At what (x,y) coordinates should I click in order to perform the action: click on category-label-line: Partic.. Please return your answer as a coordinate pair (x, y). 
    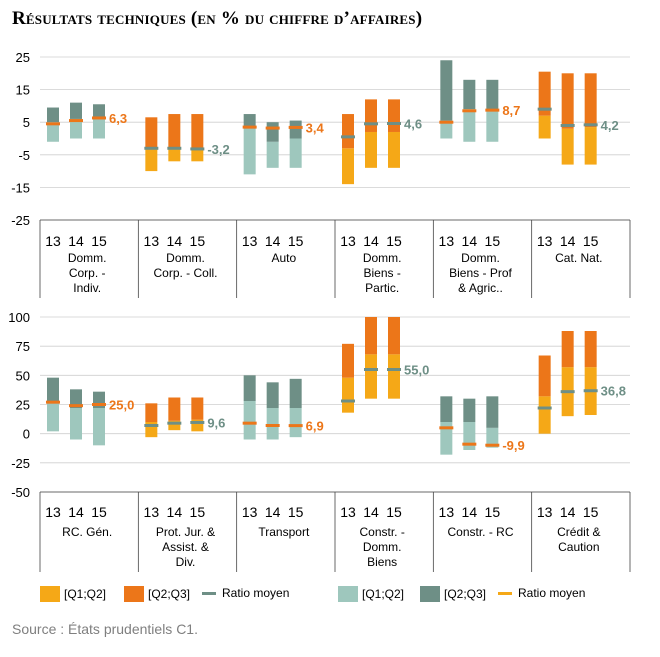
    Looking at the image, I should click on (382, 288).